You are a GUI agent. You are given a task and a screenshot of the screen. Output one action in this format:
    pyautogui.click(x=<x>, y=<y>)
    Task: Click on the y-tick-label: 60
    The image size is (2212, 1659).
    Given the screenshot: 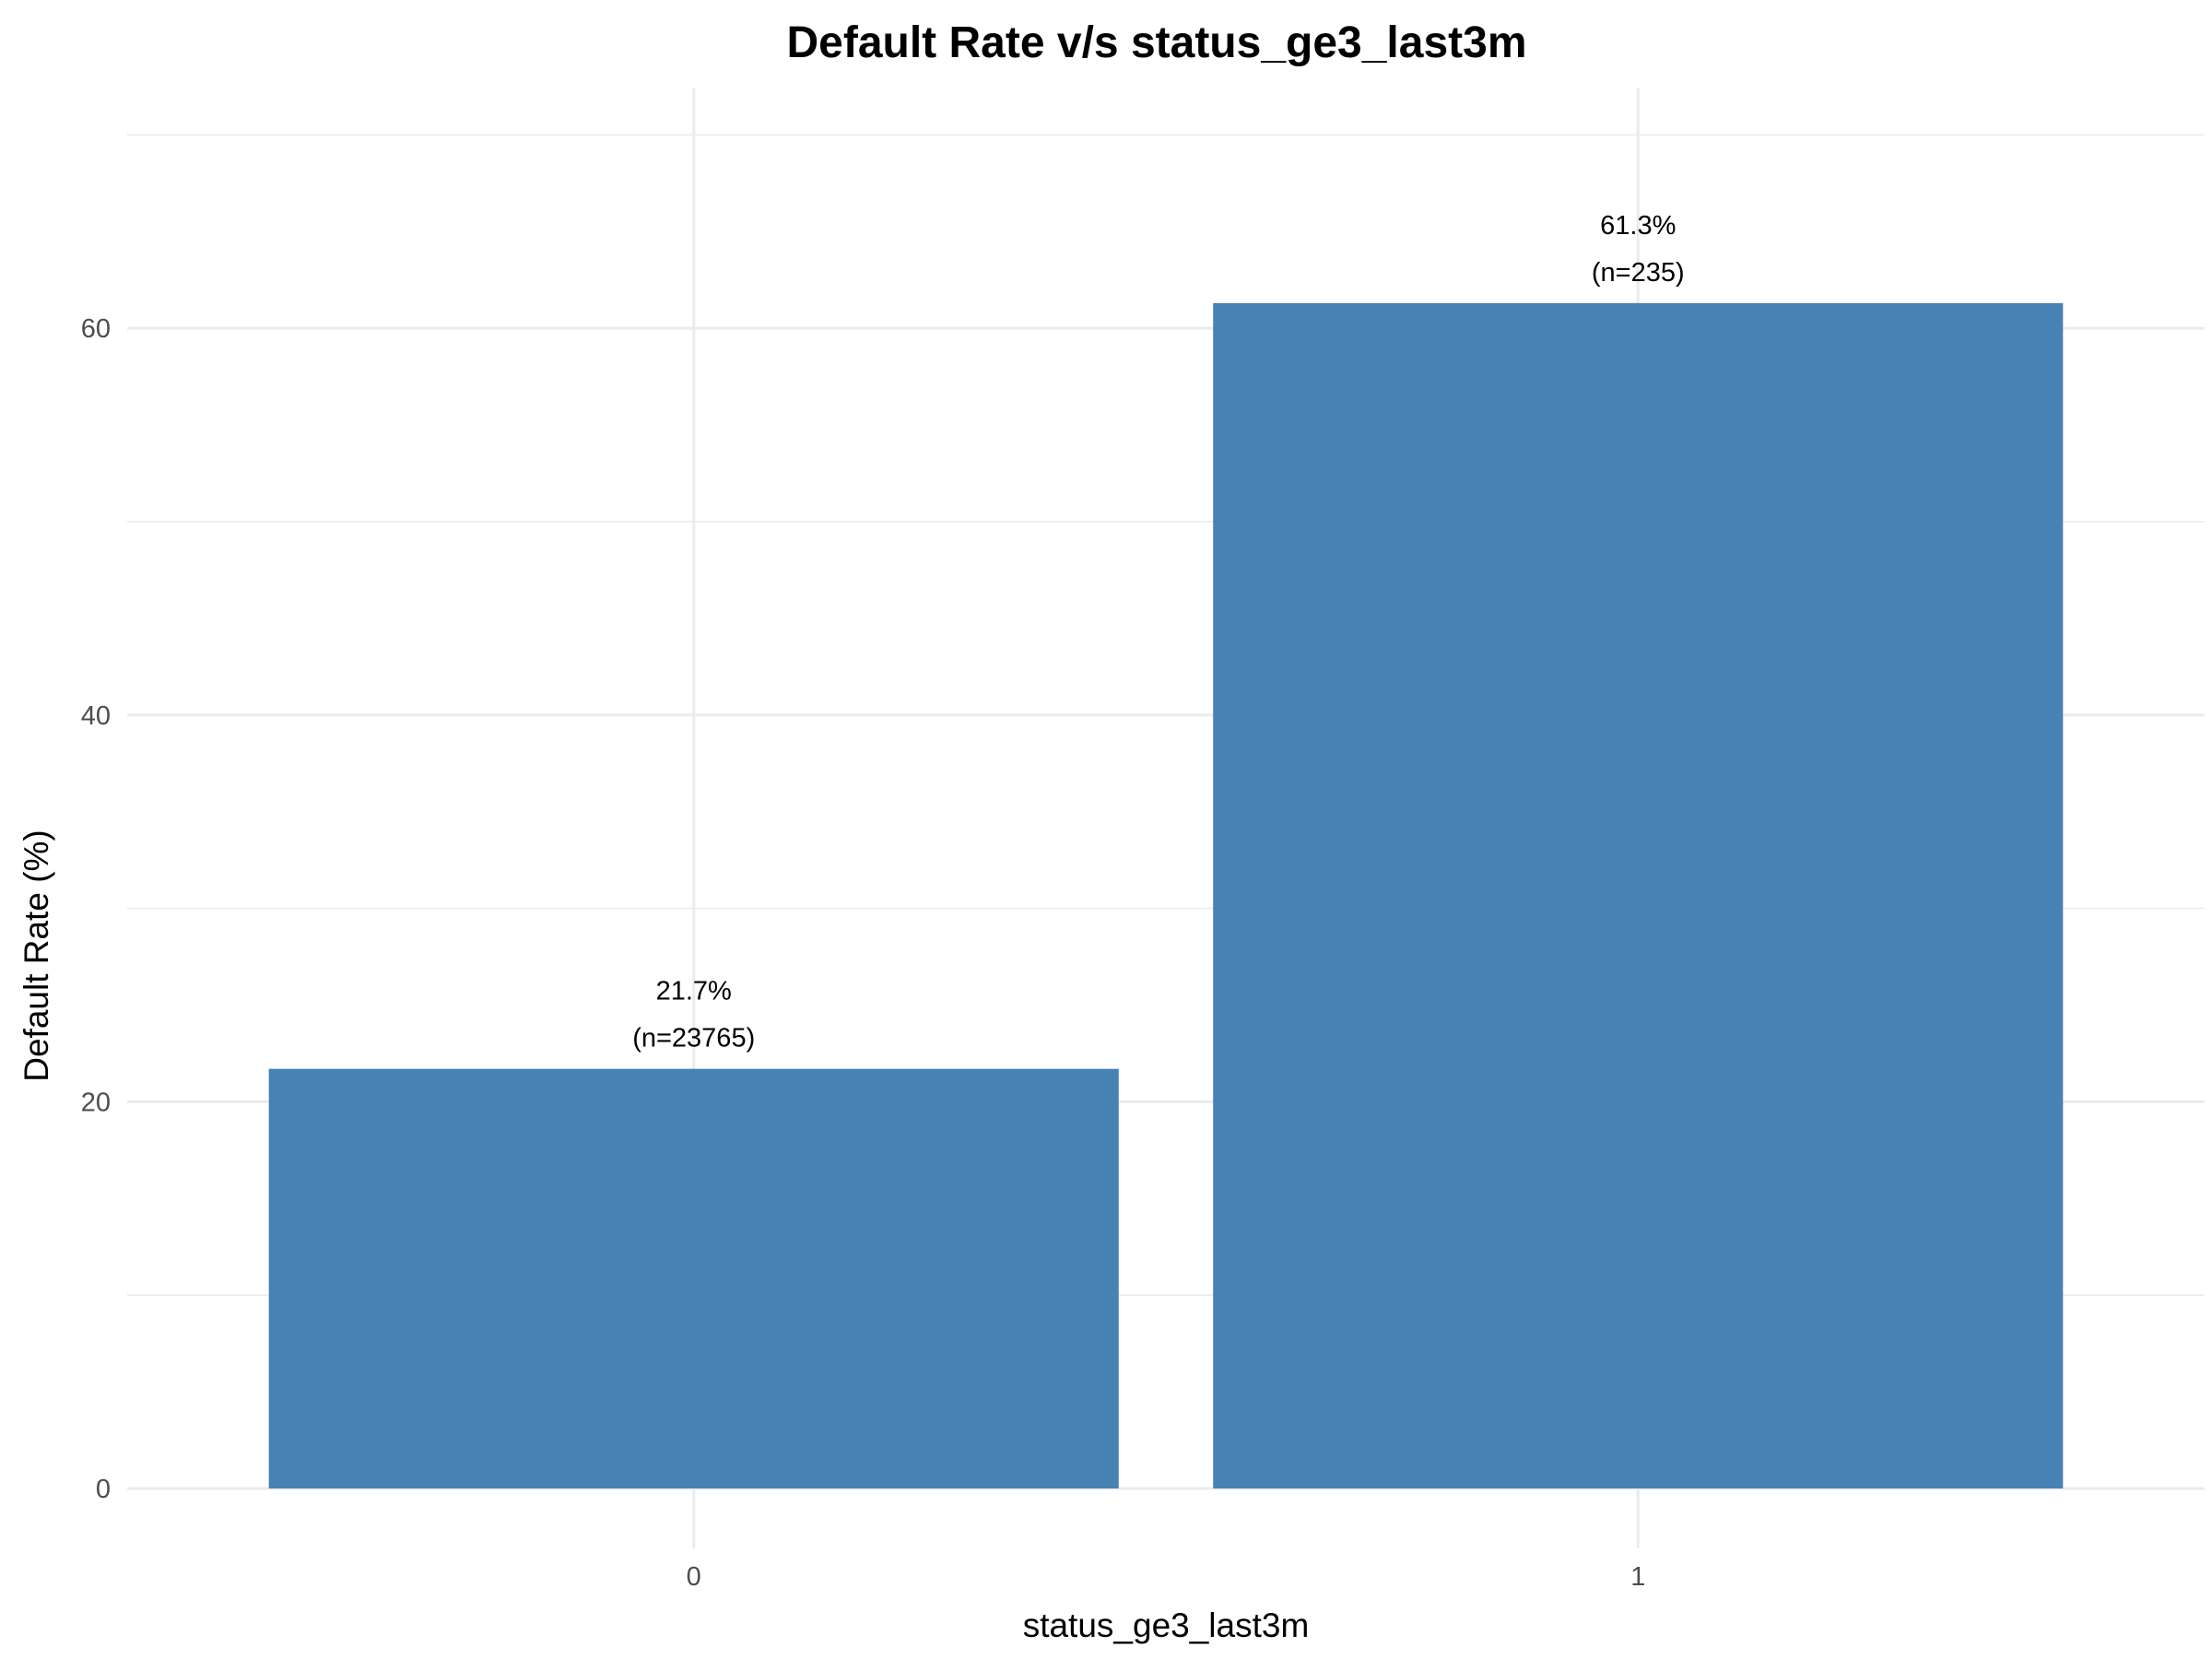 What is the action you would take?
    pyautogui.click(x=96, y=329)
    